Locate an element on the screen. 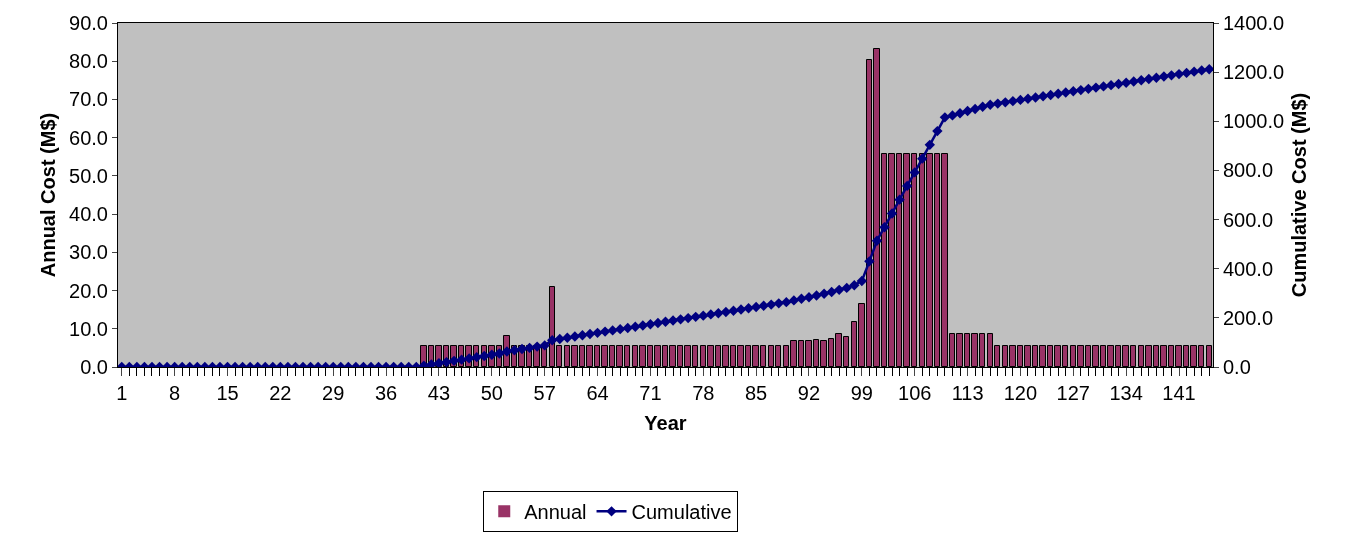  y2-tick-label: 400.0 is located at coordinates (1248, 268).